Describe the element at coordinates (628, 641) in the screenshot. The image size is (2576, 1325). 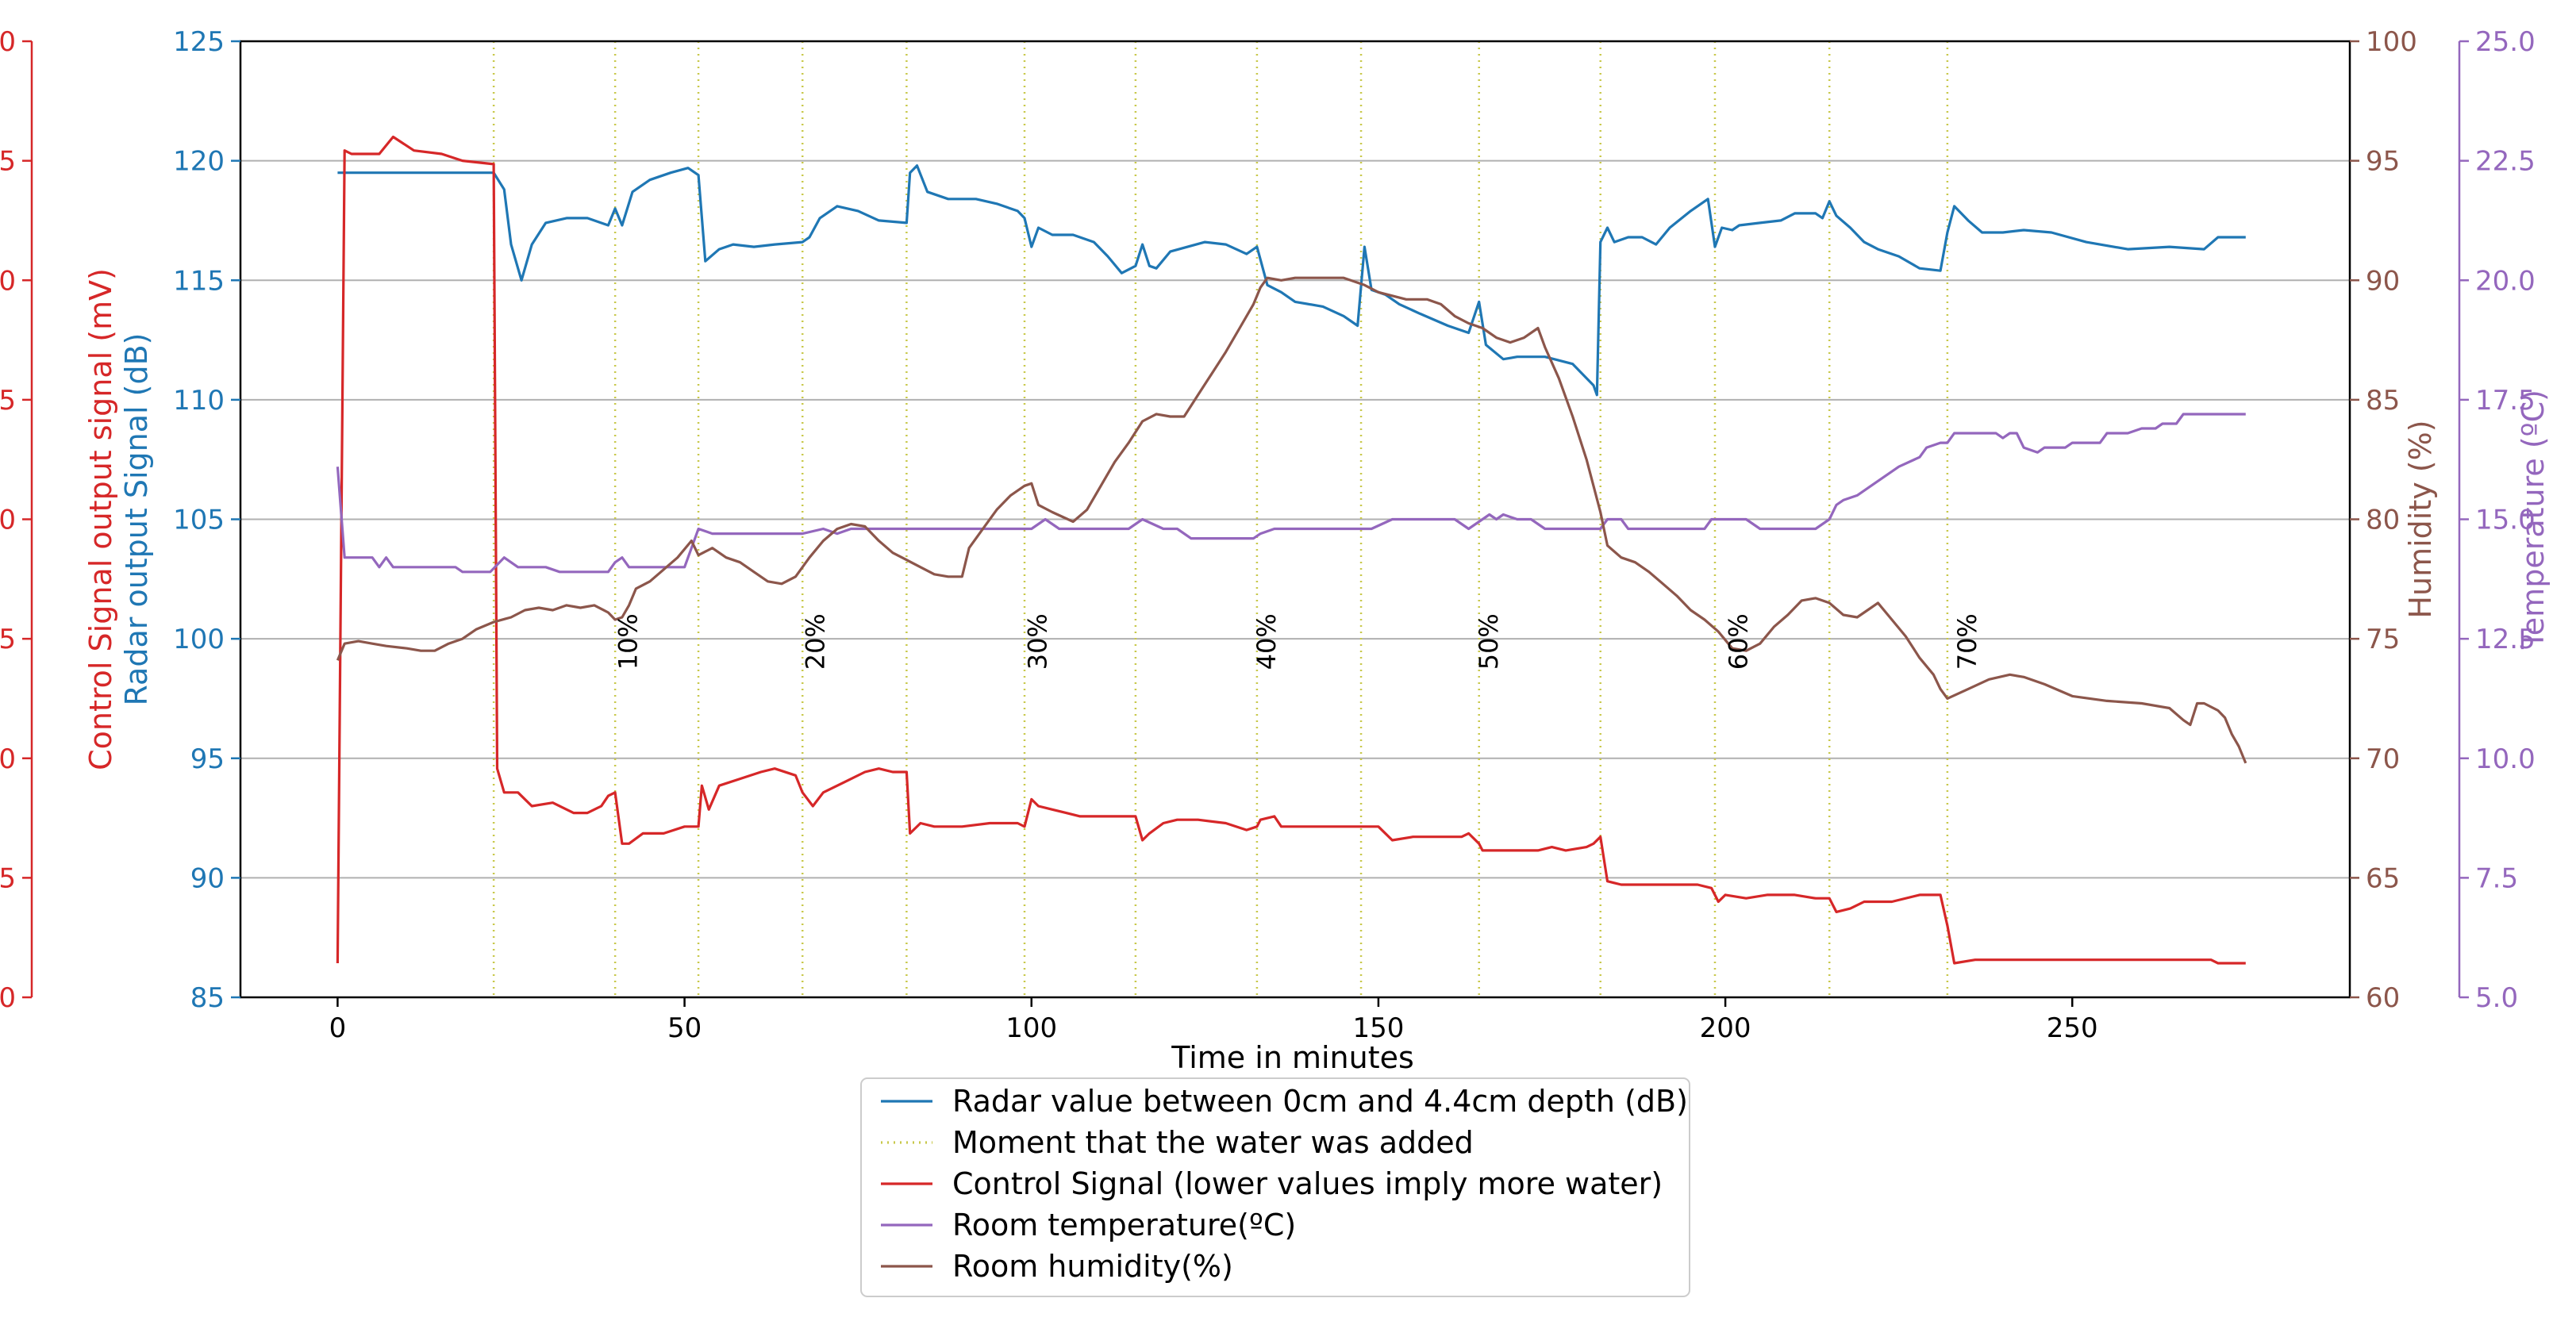
I see `water-percentage-label: 10%` at that location.